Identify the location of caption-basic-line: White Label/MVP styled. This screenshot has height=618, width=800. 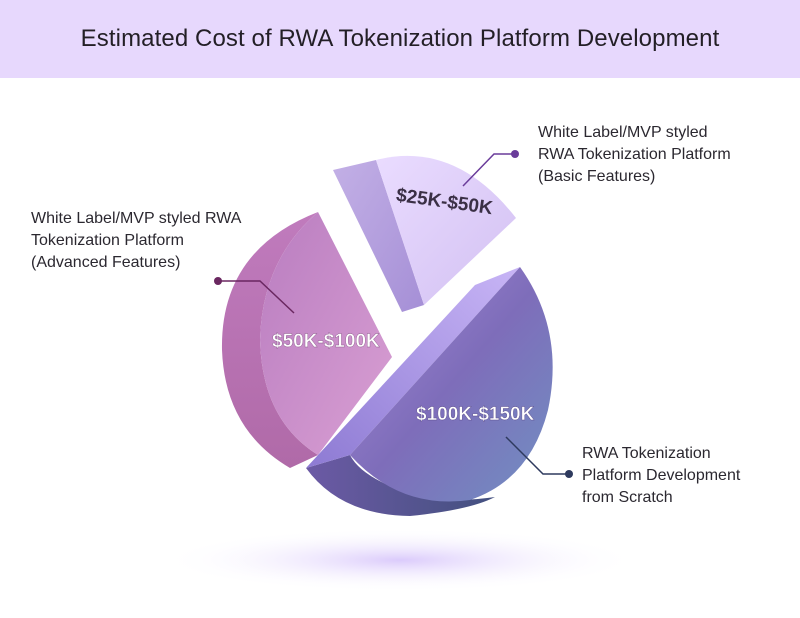
(623, 132).